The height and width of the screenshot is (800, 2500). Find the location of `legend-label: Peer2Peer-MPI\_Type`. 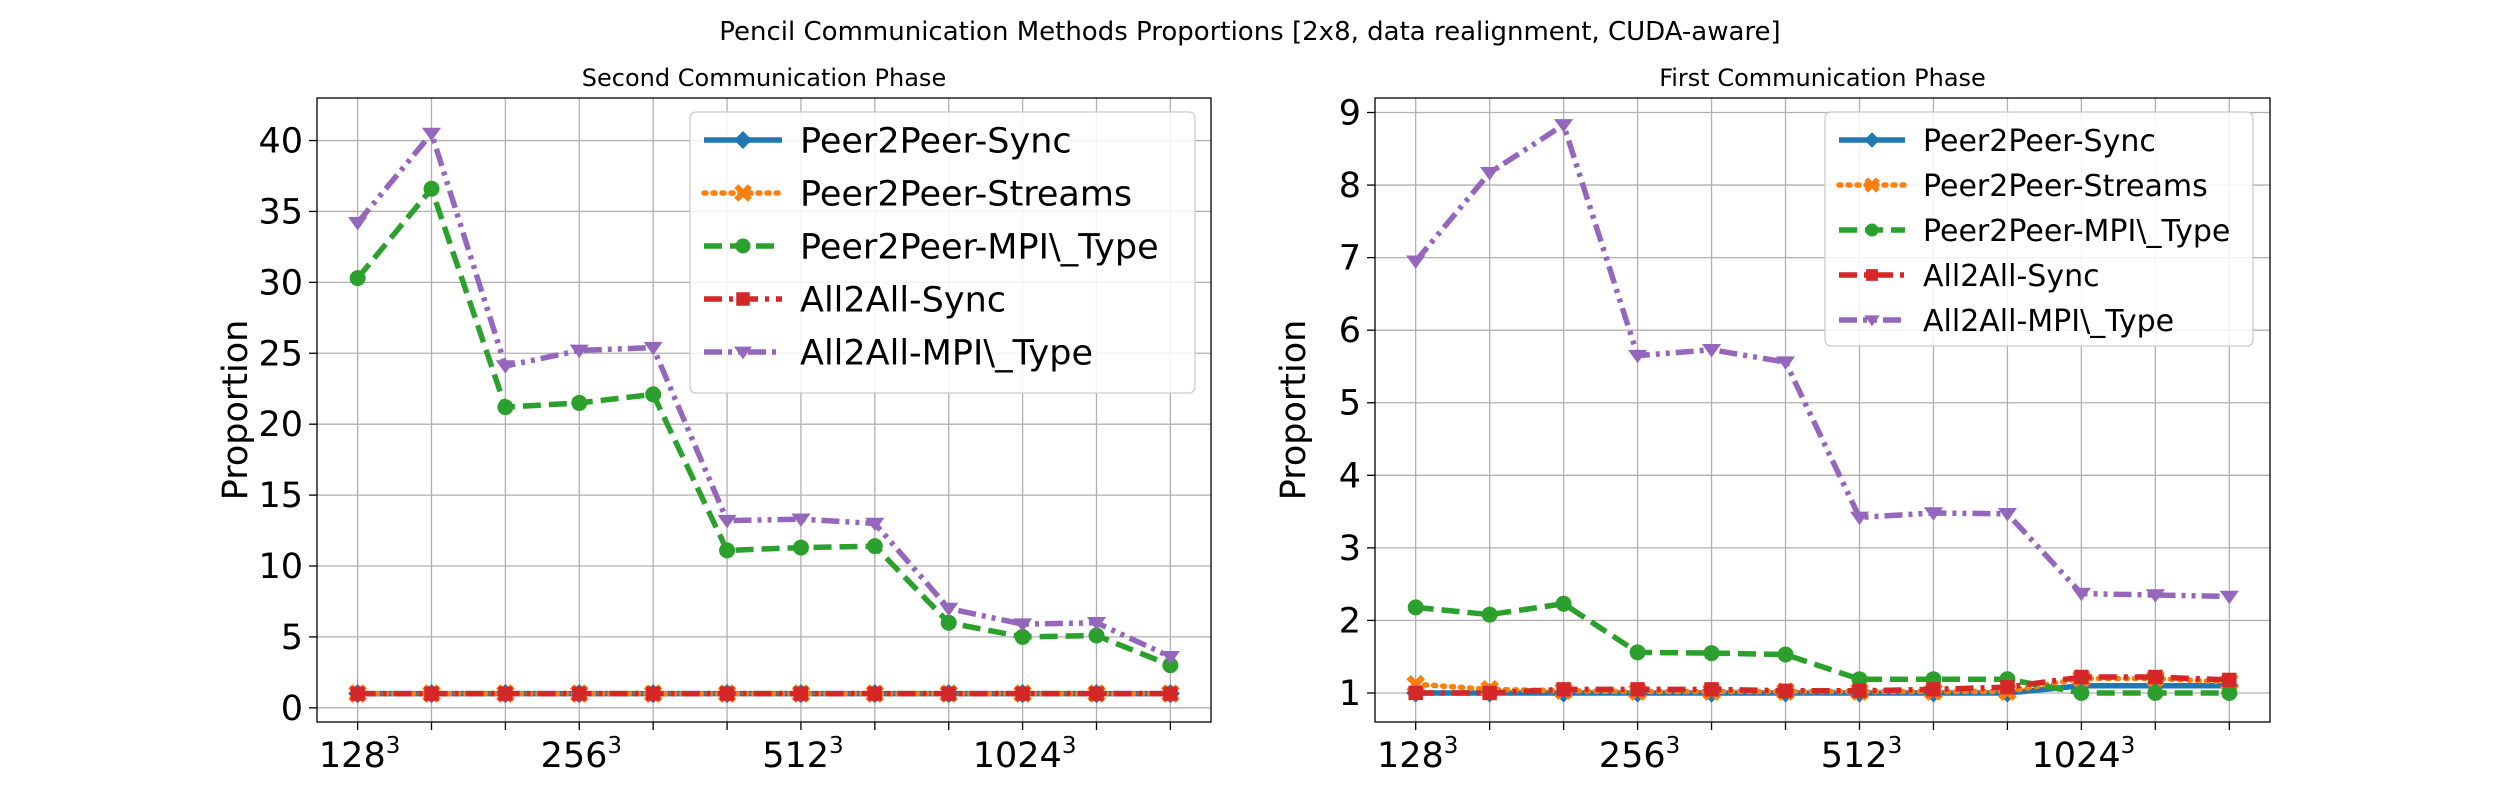

legend-label: Peer2Peer-MPI\_Type is located at coordinates (979, 248).